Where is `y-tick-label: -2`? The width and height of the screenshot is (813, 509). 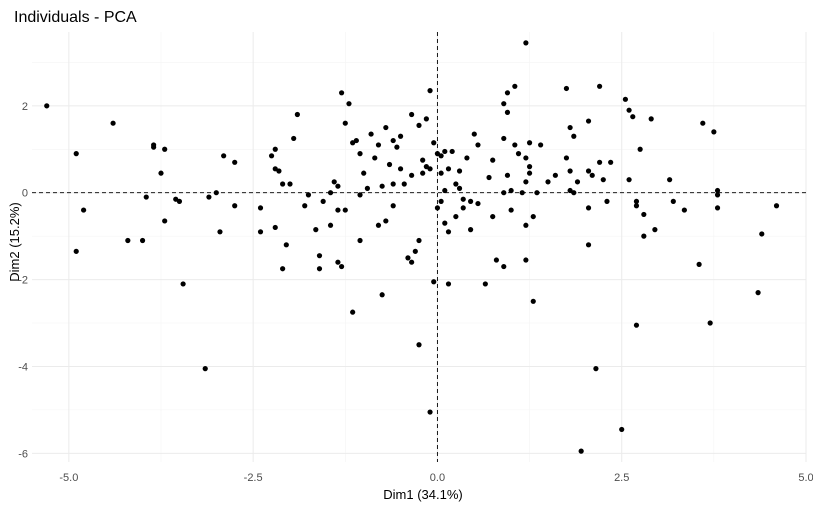 y-tick-label: -2 is located at coordinates (23, 281).